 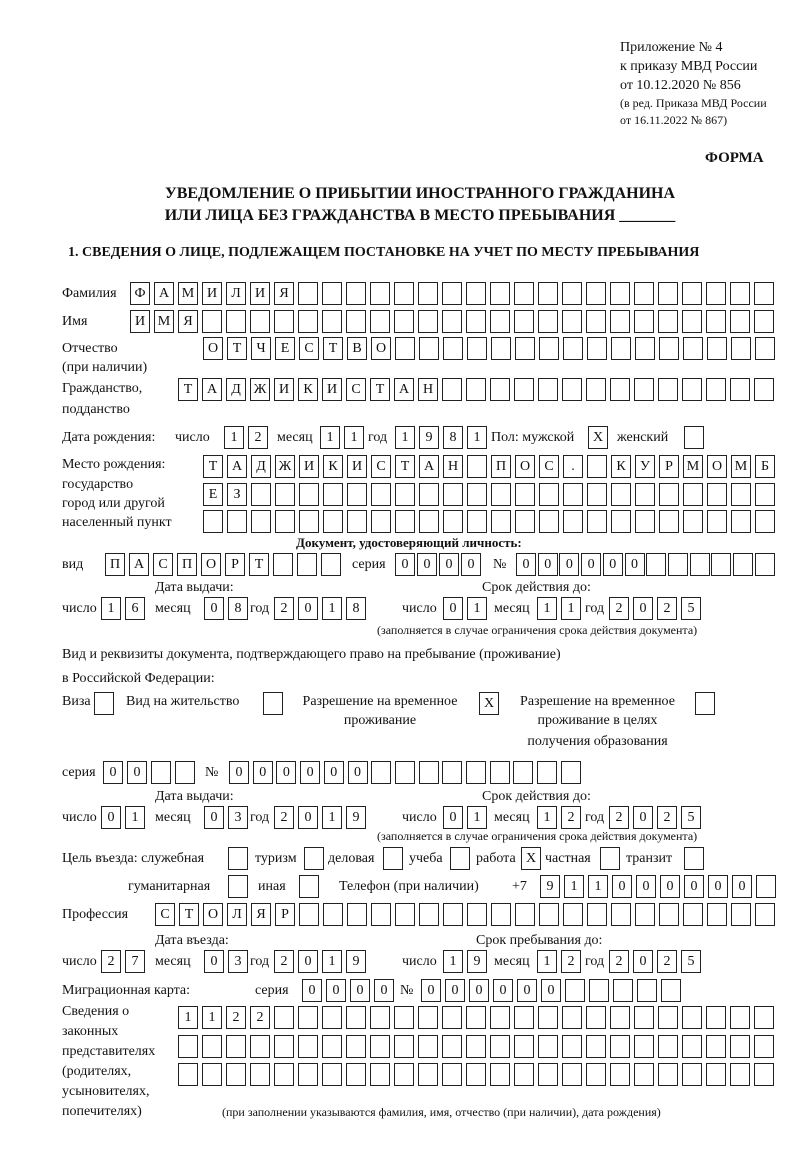 What do you see at coordinates (765, 466) in the screenshot?
I see `char-box: Б` at bounding box center [765, 466].